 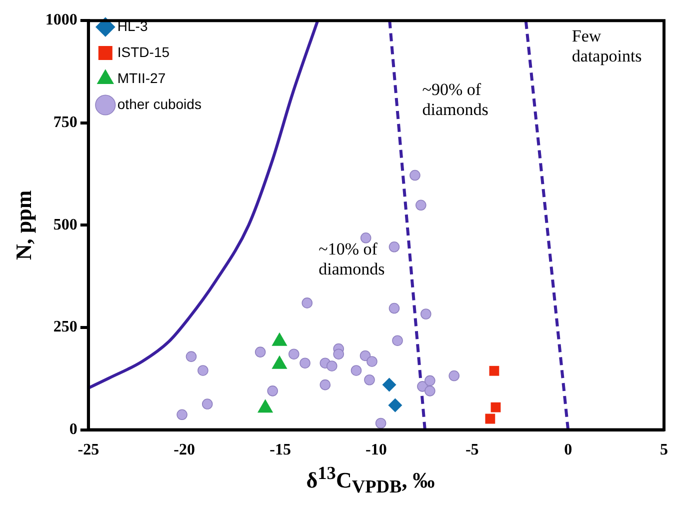 What do you see at coordinates (141, 78) in the screenshot?
I see `legend-label: MTII-27` at bounding box center [141, 78].